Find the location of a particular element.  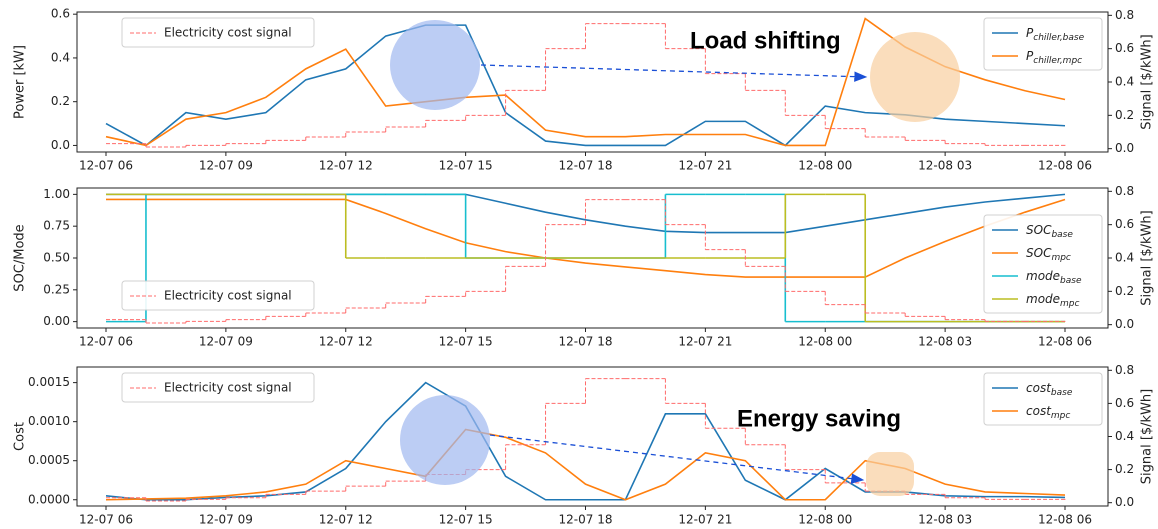

y-tick-label: 0.4 is located at coordinates (60, 57).